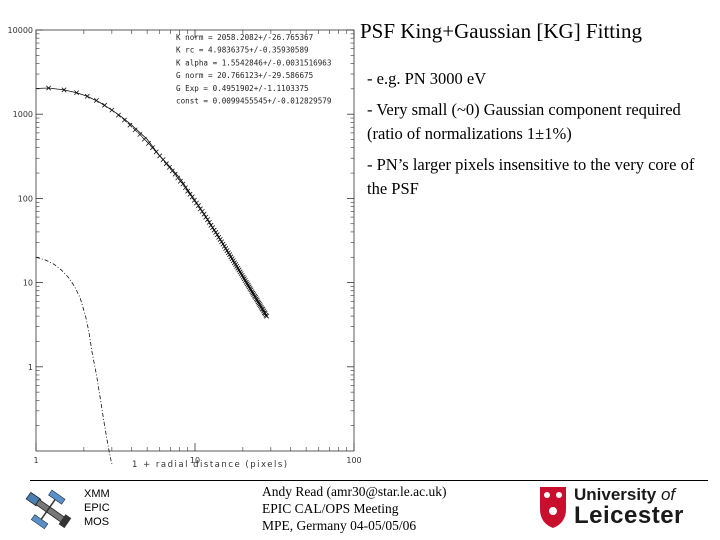 The height and width of the screenshot is (540, 720). I want to click on mission-line: EPIC, so click(97, 508).